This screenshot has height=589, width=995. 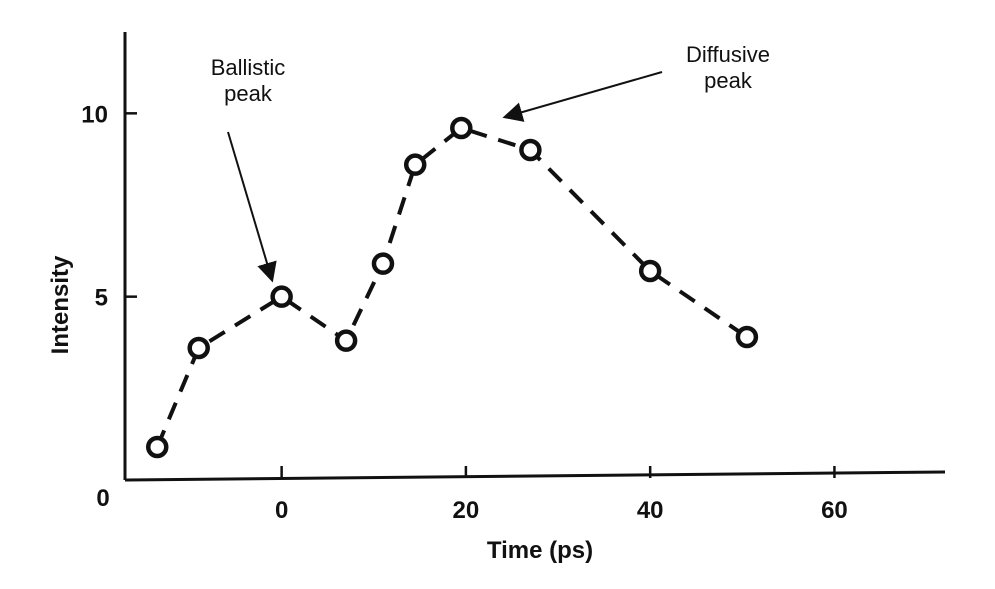 What do you see at coordinates (248, 67) in the screenshot?
I see `annotation-ballistic-text: Ballistic` at bounding box center [248, 67].